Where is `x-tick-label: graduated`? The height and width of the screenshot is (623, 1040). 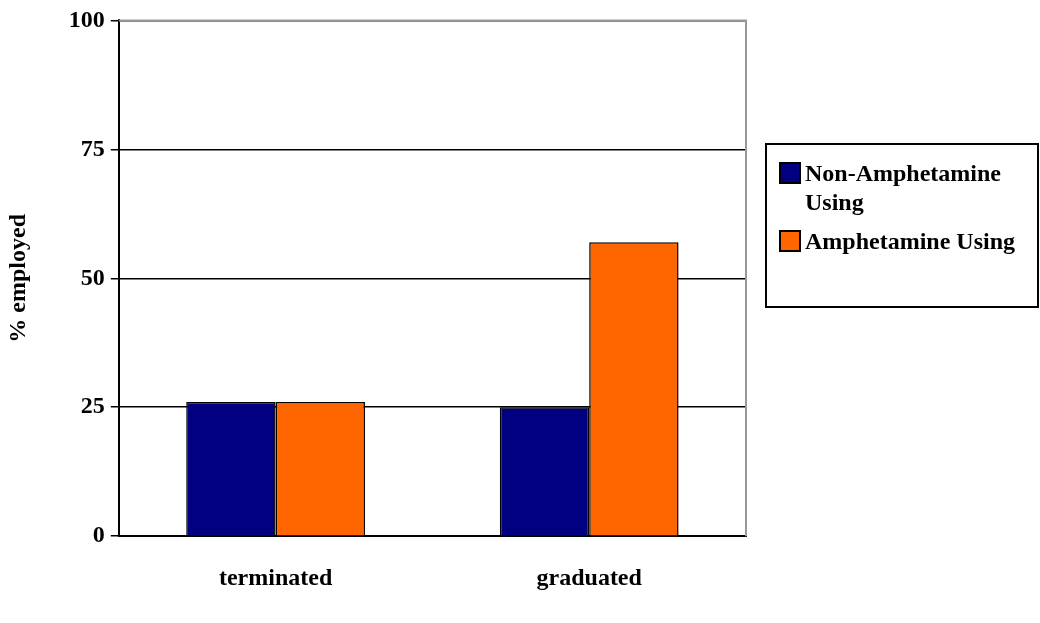
x-tick-label: graduated is located at coordinates (589, 576).